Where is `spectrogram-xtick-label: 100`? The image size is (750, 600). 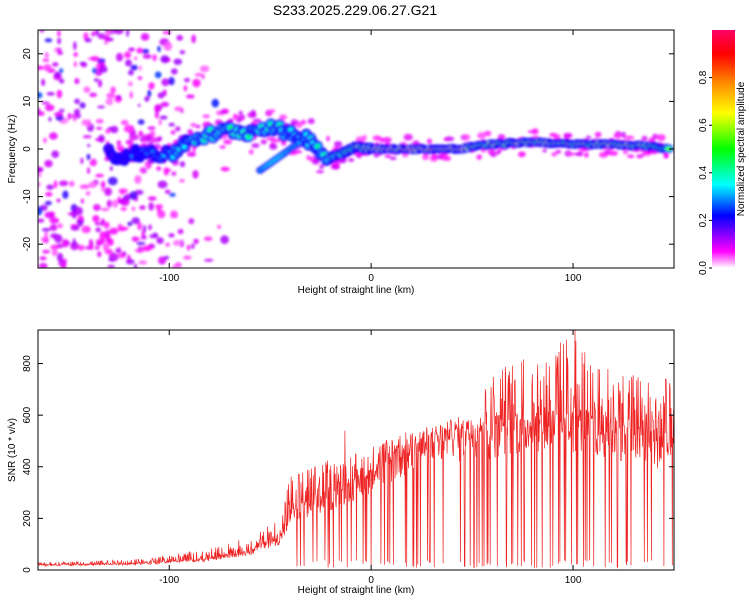
spectrogram-xtick-label: 100 is located at coordinates (573, 278).